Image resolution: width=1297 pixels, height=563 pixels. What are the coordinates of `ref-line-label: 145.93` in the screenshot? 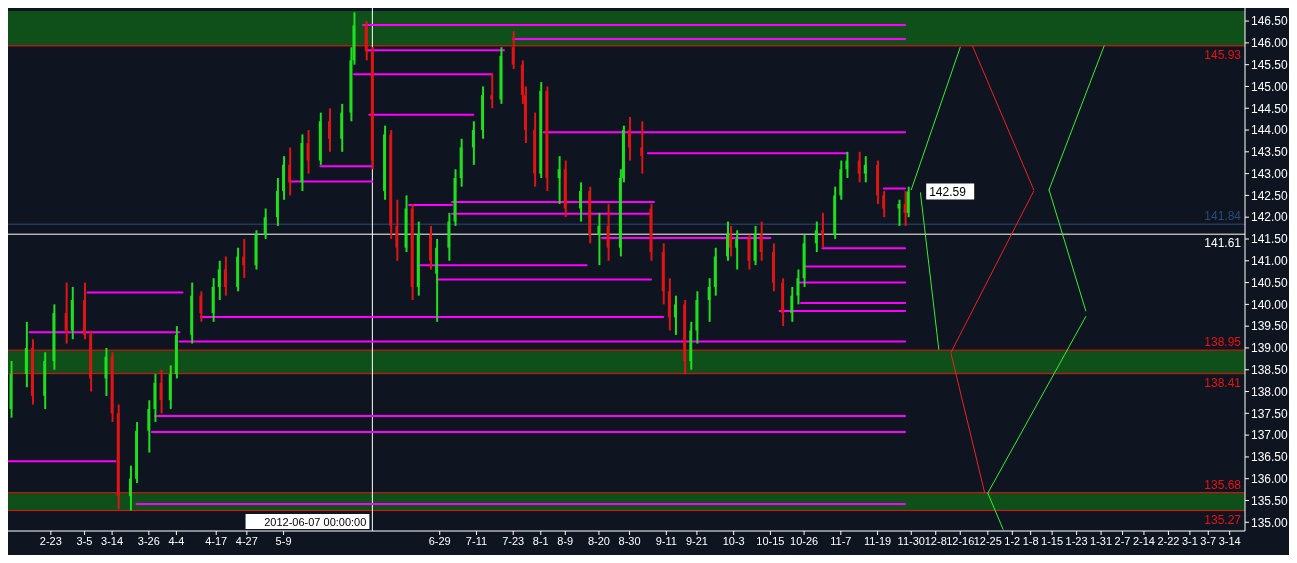 It's located at (1223, 54).